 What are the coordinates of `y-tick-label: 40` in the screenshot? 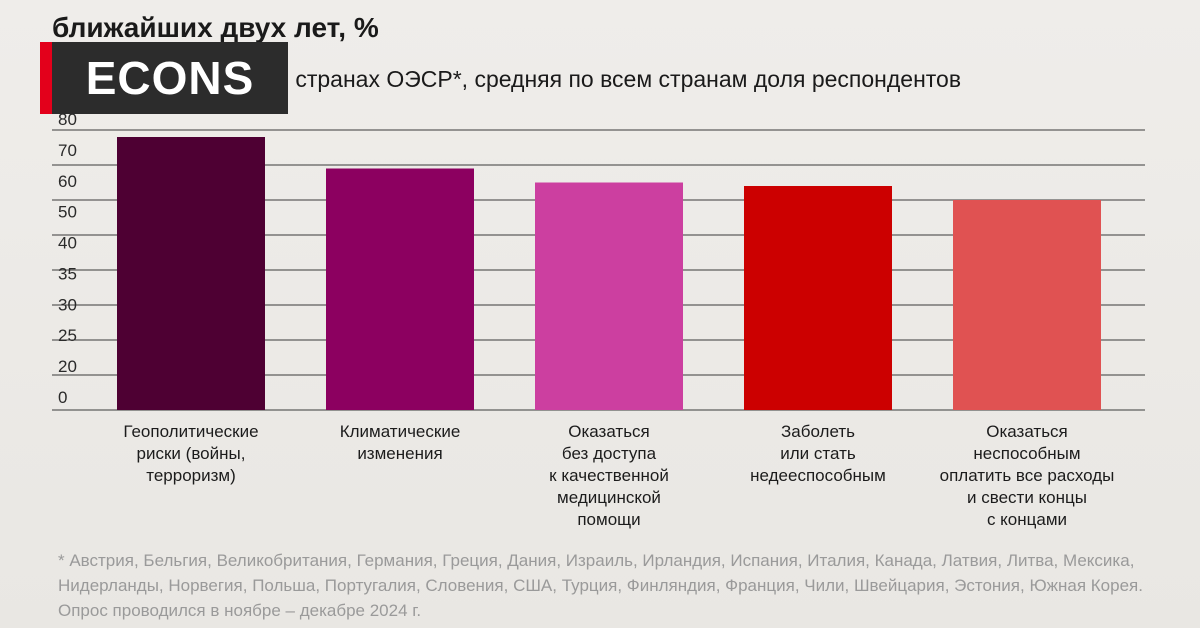 It's located at (67, 243).